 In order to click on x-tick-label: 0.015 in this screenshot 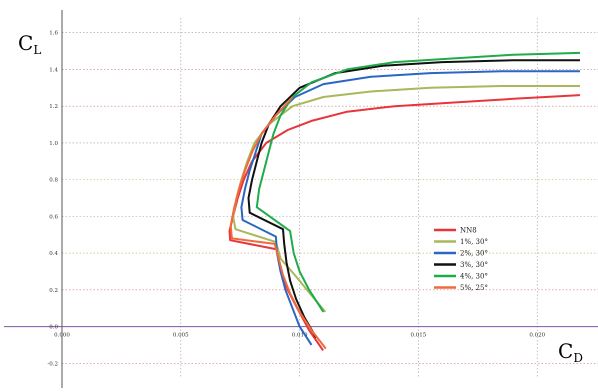, I will do `click(419, 336)`.